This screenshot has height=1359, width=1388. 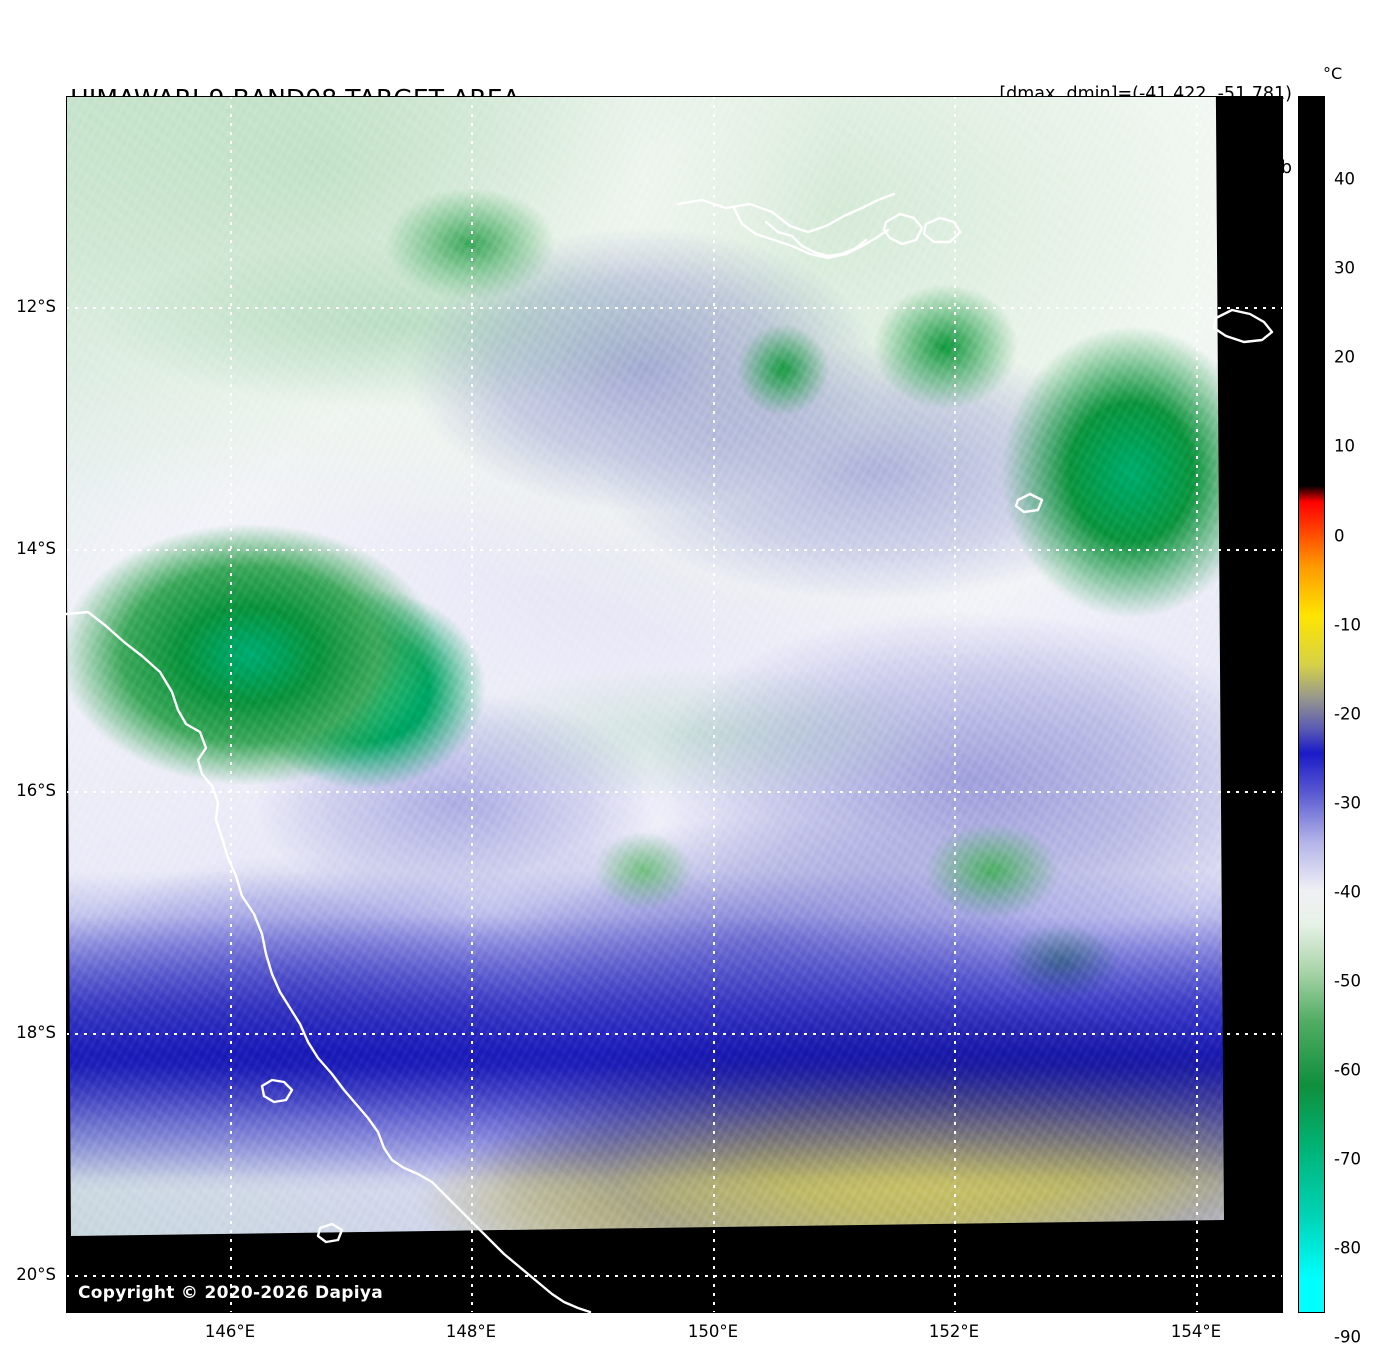 I want to click on colorbar-gradient, so click(x=1311, y=704).